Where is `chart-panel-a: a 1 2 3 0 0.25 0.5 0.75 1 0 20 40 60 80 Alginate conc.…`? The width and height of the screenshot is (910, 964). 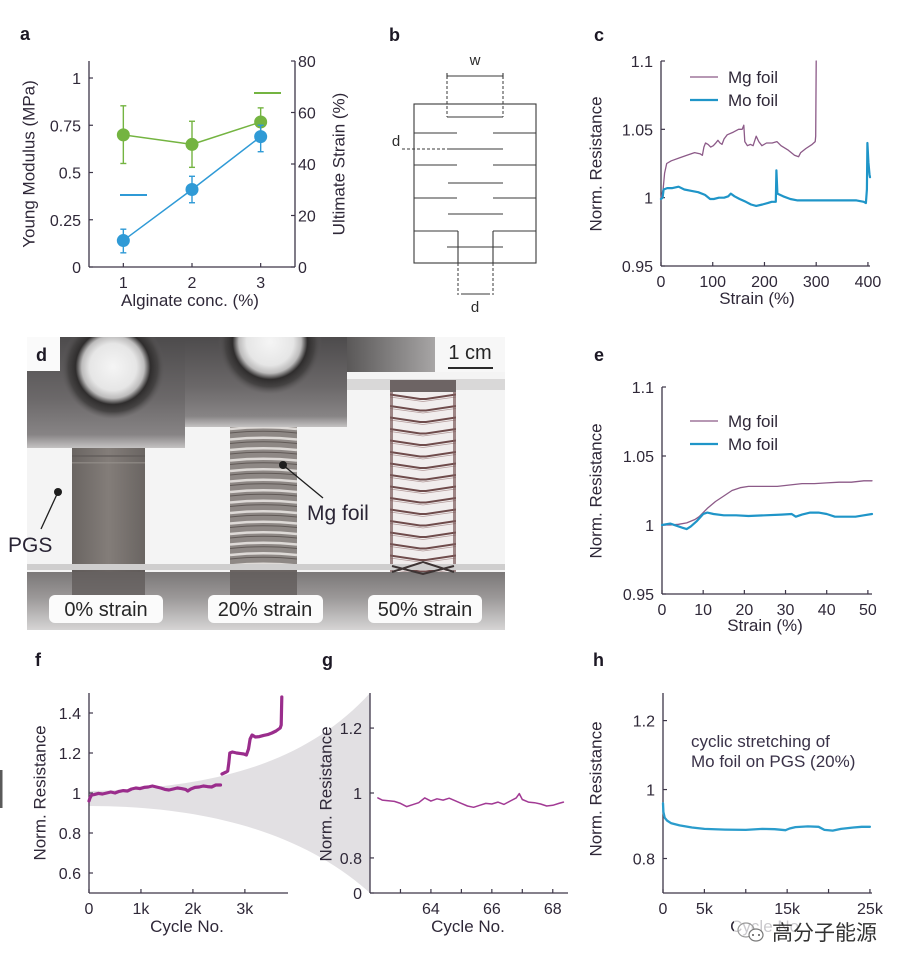 chart-panel-a: a 1 2 3 0 0.25 0.5 0.75 1 0 20 40 60 80 Alginate conc.… is located at coordinates (183, 167).